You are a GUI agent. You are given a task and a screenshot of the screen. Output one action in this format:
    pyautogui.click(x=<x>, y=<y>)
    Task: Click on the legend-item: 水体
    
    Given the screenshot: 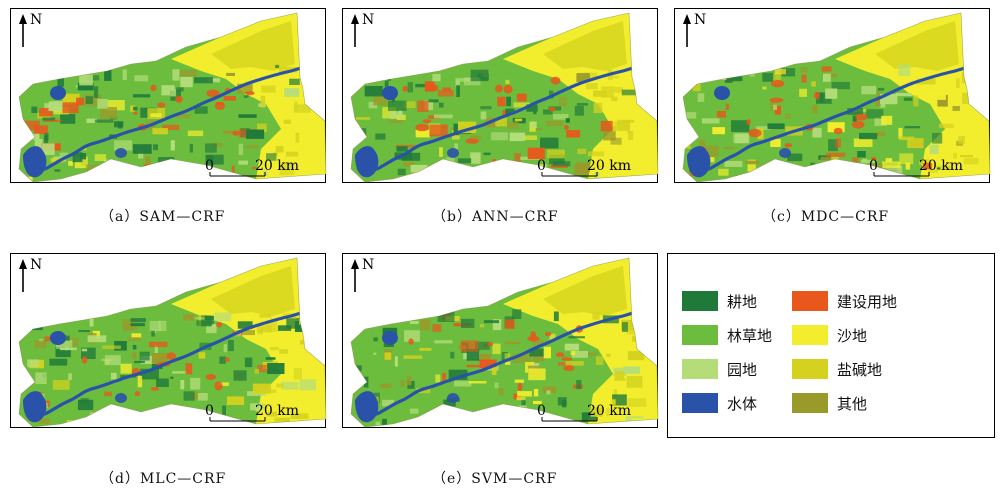 What is the action you would take?
    pyautogui.click(x=719, y=403)
    